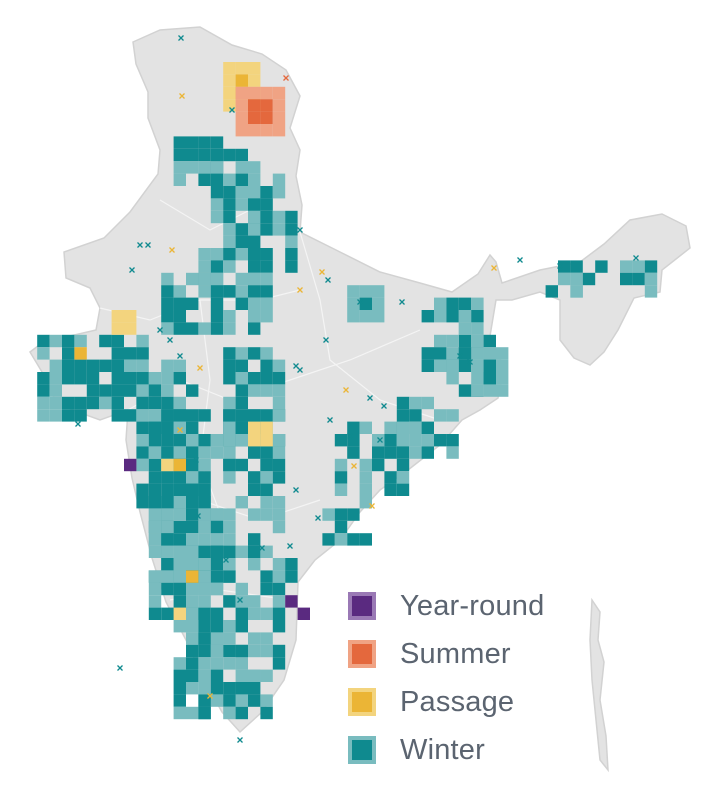 This screenshot has height=800, width=720. I want to click on cell-year-round, so click(291, 601).